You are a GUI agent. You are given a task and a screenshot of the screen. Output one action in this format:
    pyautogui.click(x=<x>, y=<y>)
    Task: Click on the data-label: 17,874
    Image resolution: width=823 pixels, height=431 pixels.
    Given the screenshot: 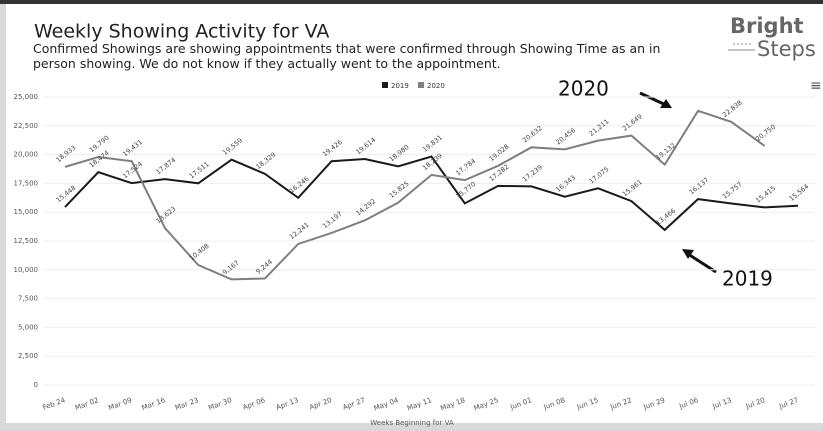 What is the action you would take?
    pyautogui.click(x=165, y=166)
    